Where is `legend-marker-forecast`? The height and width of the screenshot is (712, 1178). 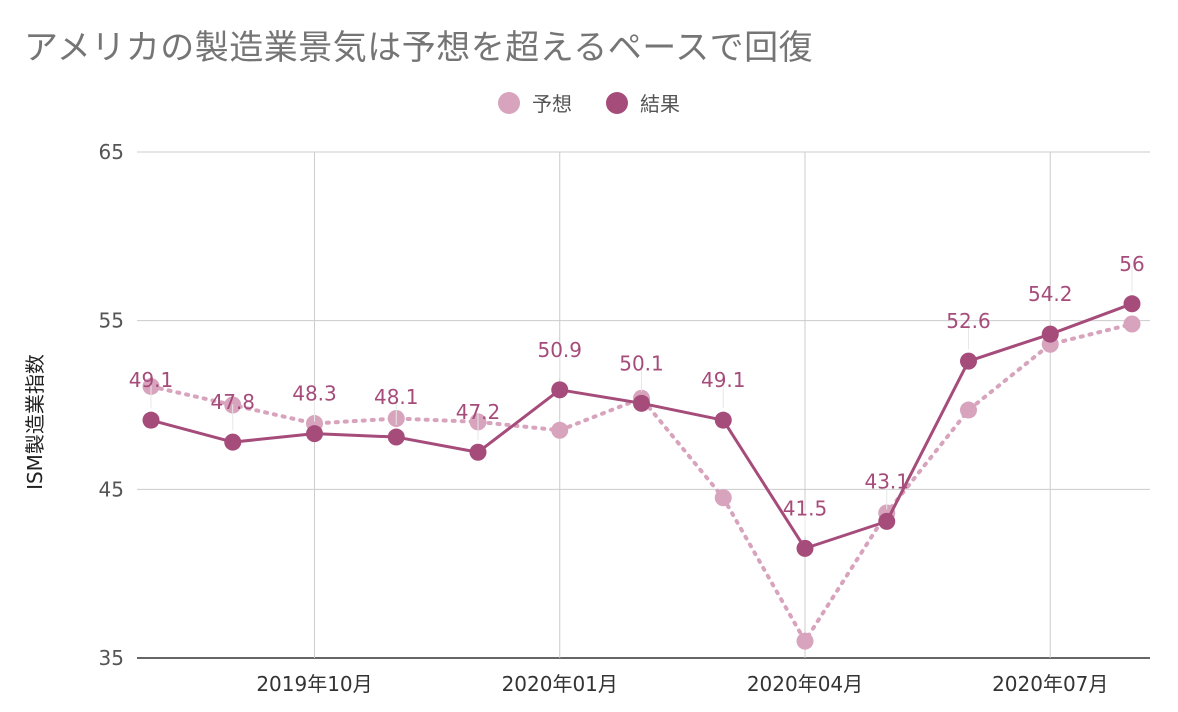
legend-marker-forecast is located at coordinates (509, 102).